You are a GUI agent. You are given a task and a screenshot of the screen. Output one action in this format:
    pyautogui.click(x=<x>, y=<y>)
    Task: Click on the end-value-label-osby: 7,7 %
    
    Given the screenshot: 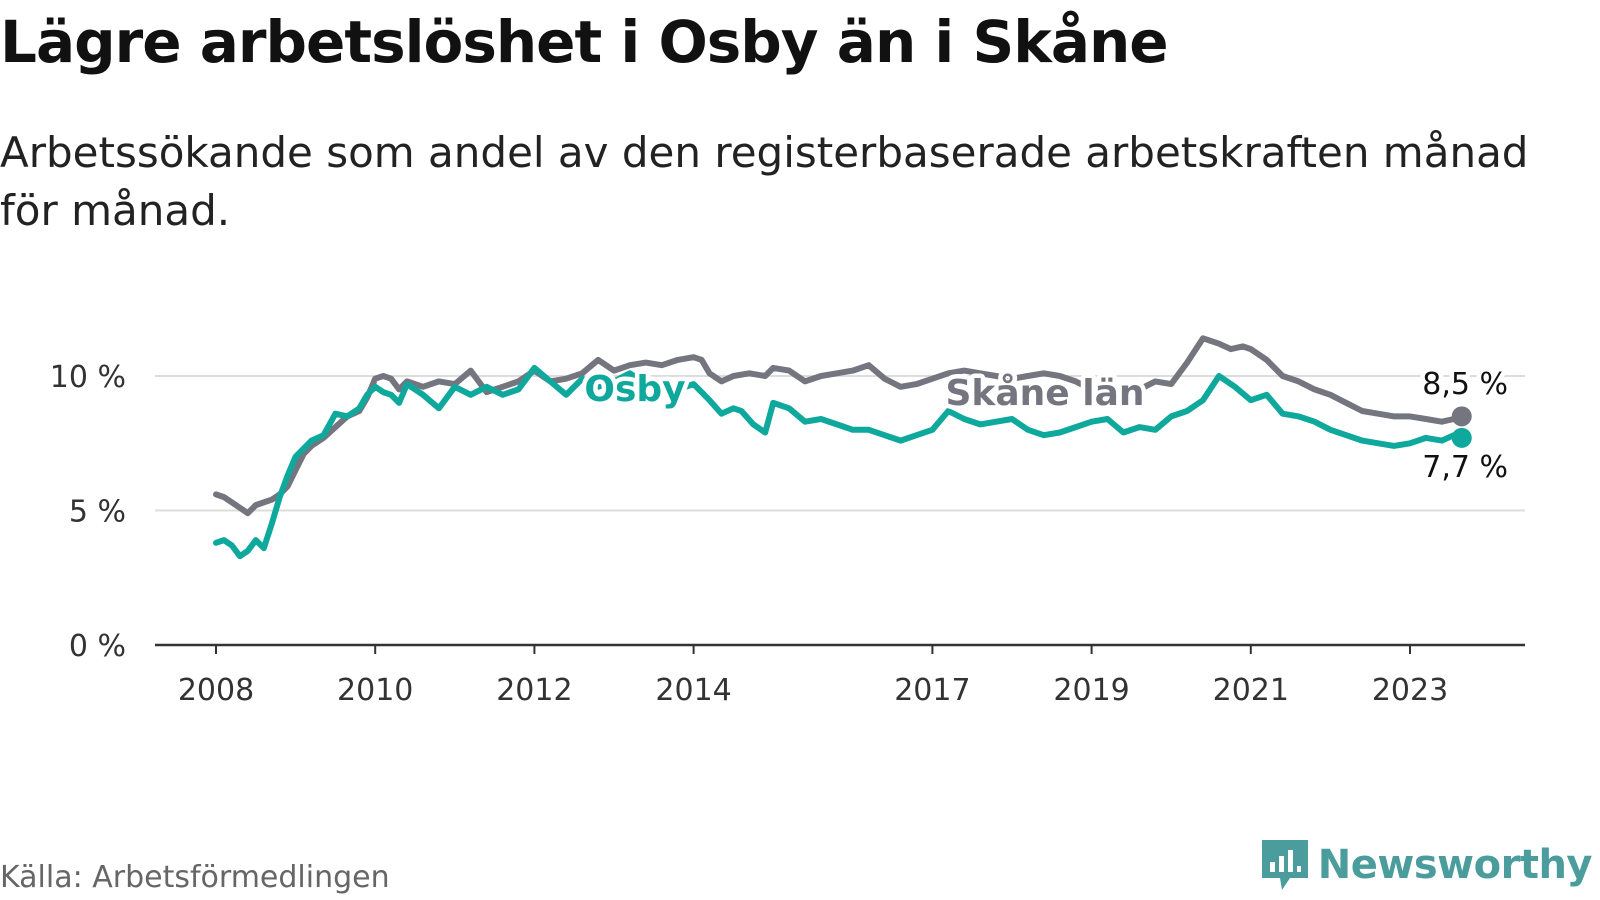 What is the action you would take?
    pyautogui.click(x=1465, y=467)
    